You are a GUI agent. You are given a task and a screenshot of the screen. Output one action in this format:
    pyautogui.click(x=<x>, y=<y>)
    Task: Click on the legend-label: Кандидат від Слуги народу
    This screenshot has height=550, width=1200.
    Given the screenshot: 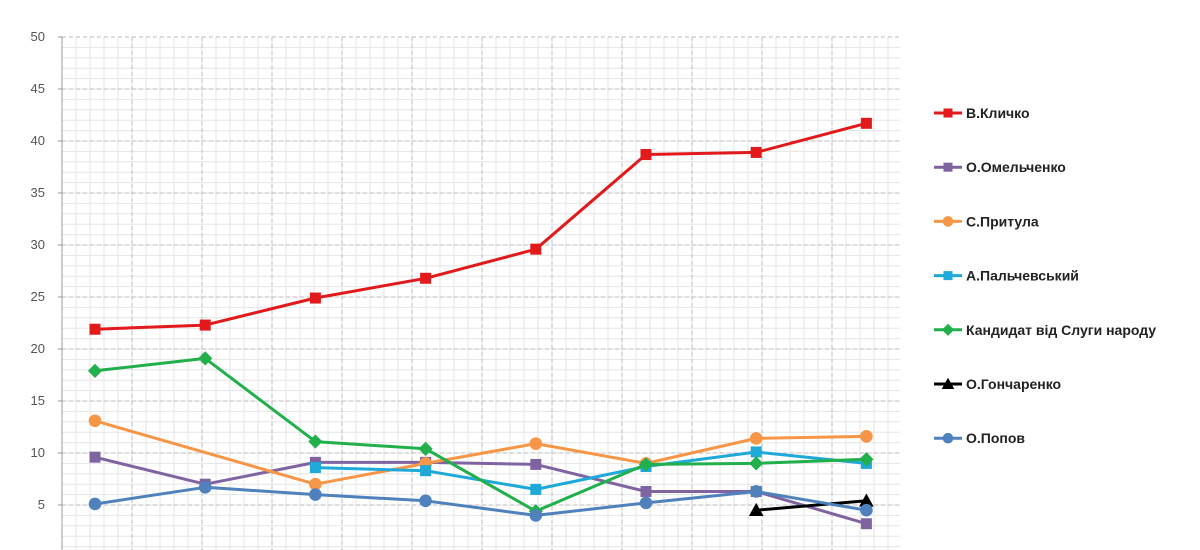 What is the action you would take?
    pyautogui.click(x=1061, y=330)
    